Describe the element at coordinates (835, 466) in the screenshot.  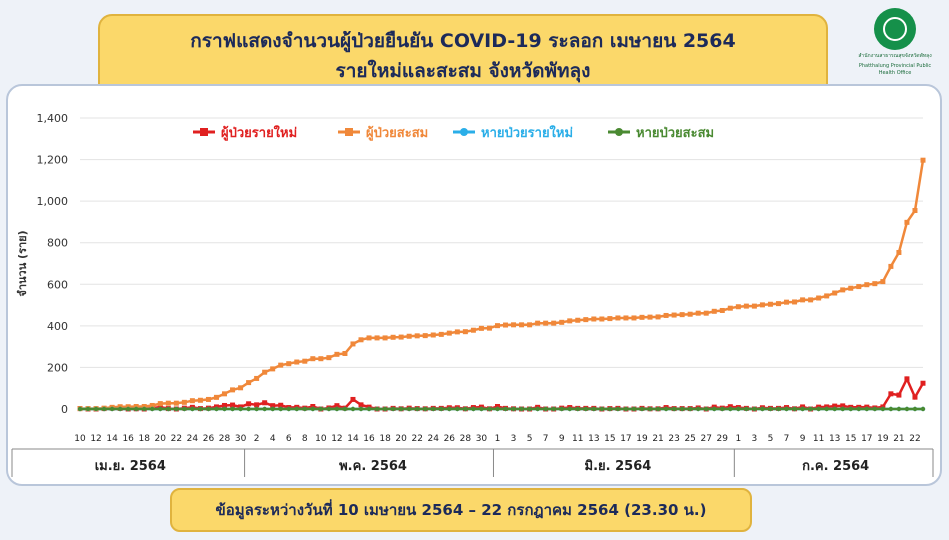
I see `month-label: ก.ค. 2564` at that location.